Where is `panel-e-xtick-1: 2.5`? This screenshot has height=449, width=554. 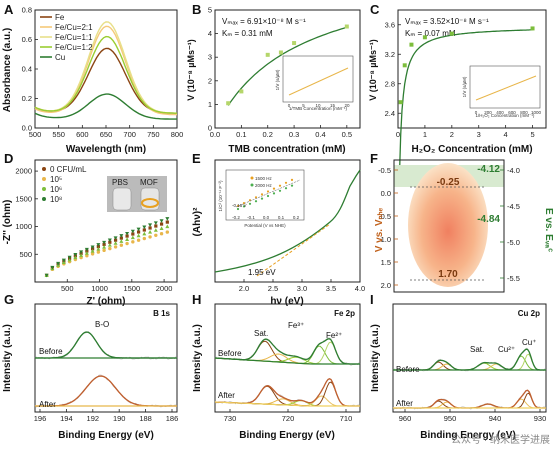
panel-e-xtick-1: 2.5 is located at coordinates (273, 288).